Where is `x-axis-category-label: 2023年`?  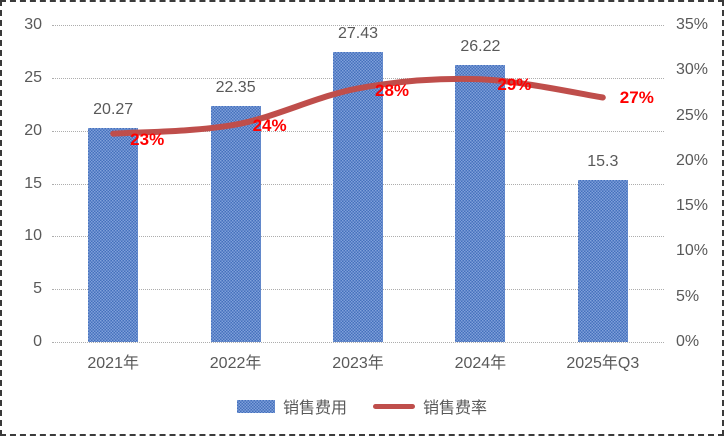 x-axis-category-label: 2023年 is located at coordinates (358, 363).